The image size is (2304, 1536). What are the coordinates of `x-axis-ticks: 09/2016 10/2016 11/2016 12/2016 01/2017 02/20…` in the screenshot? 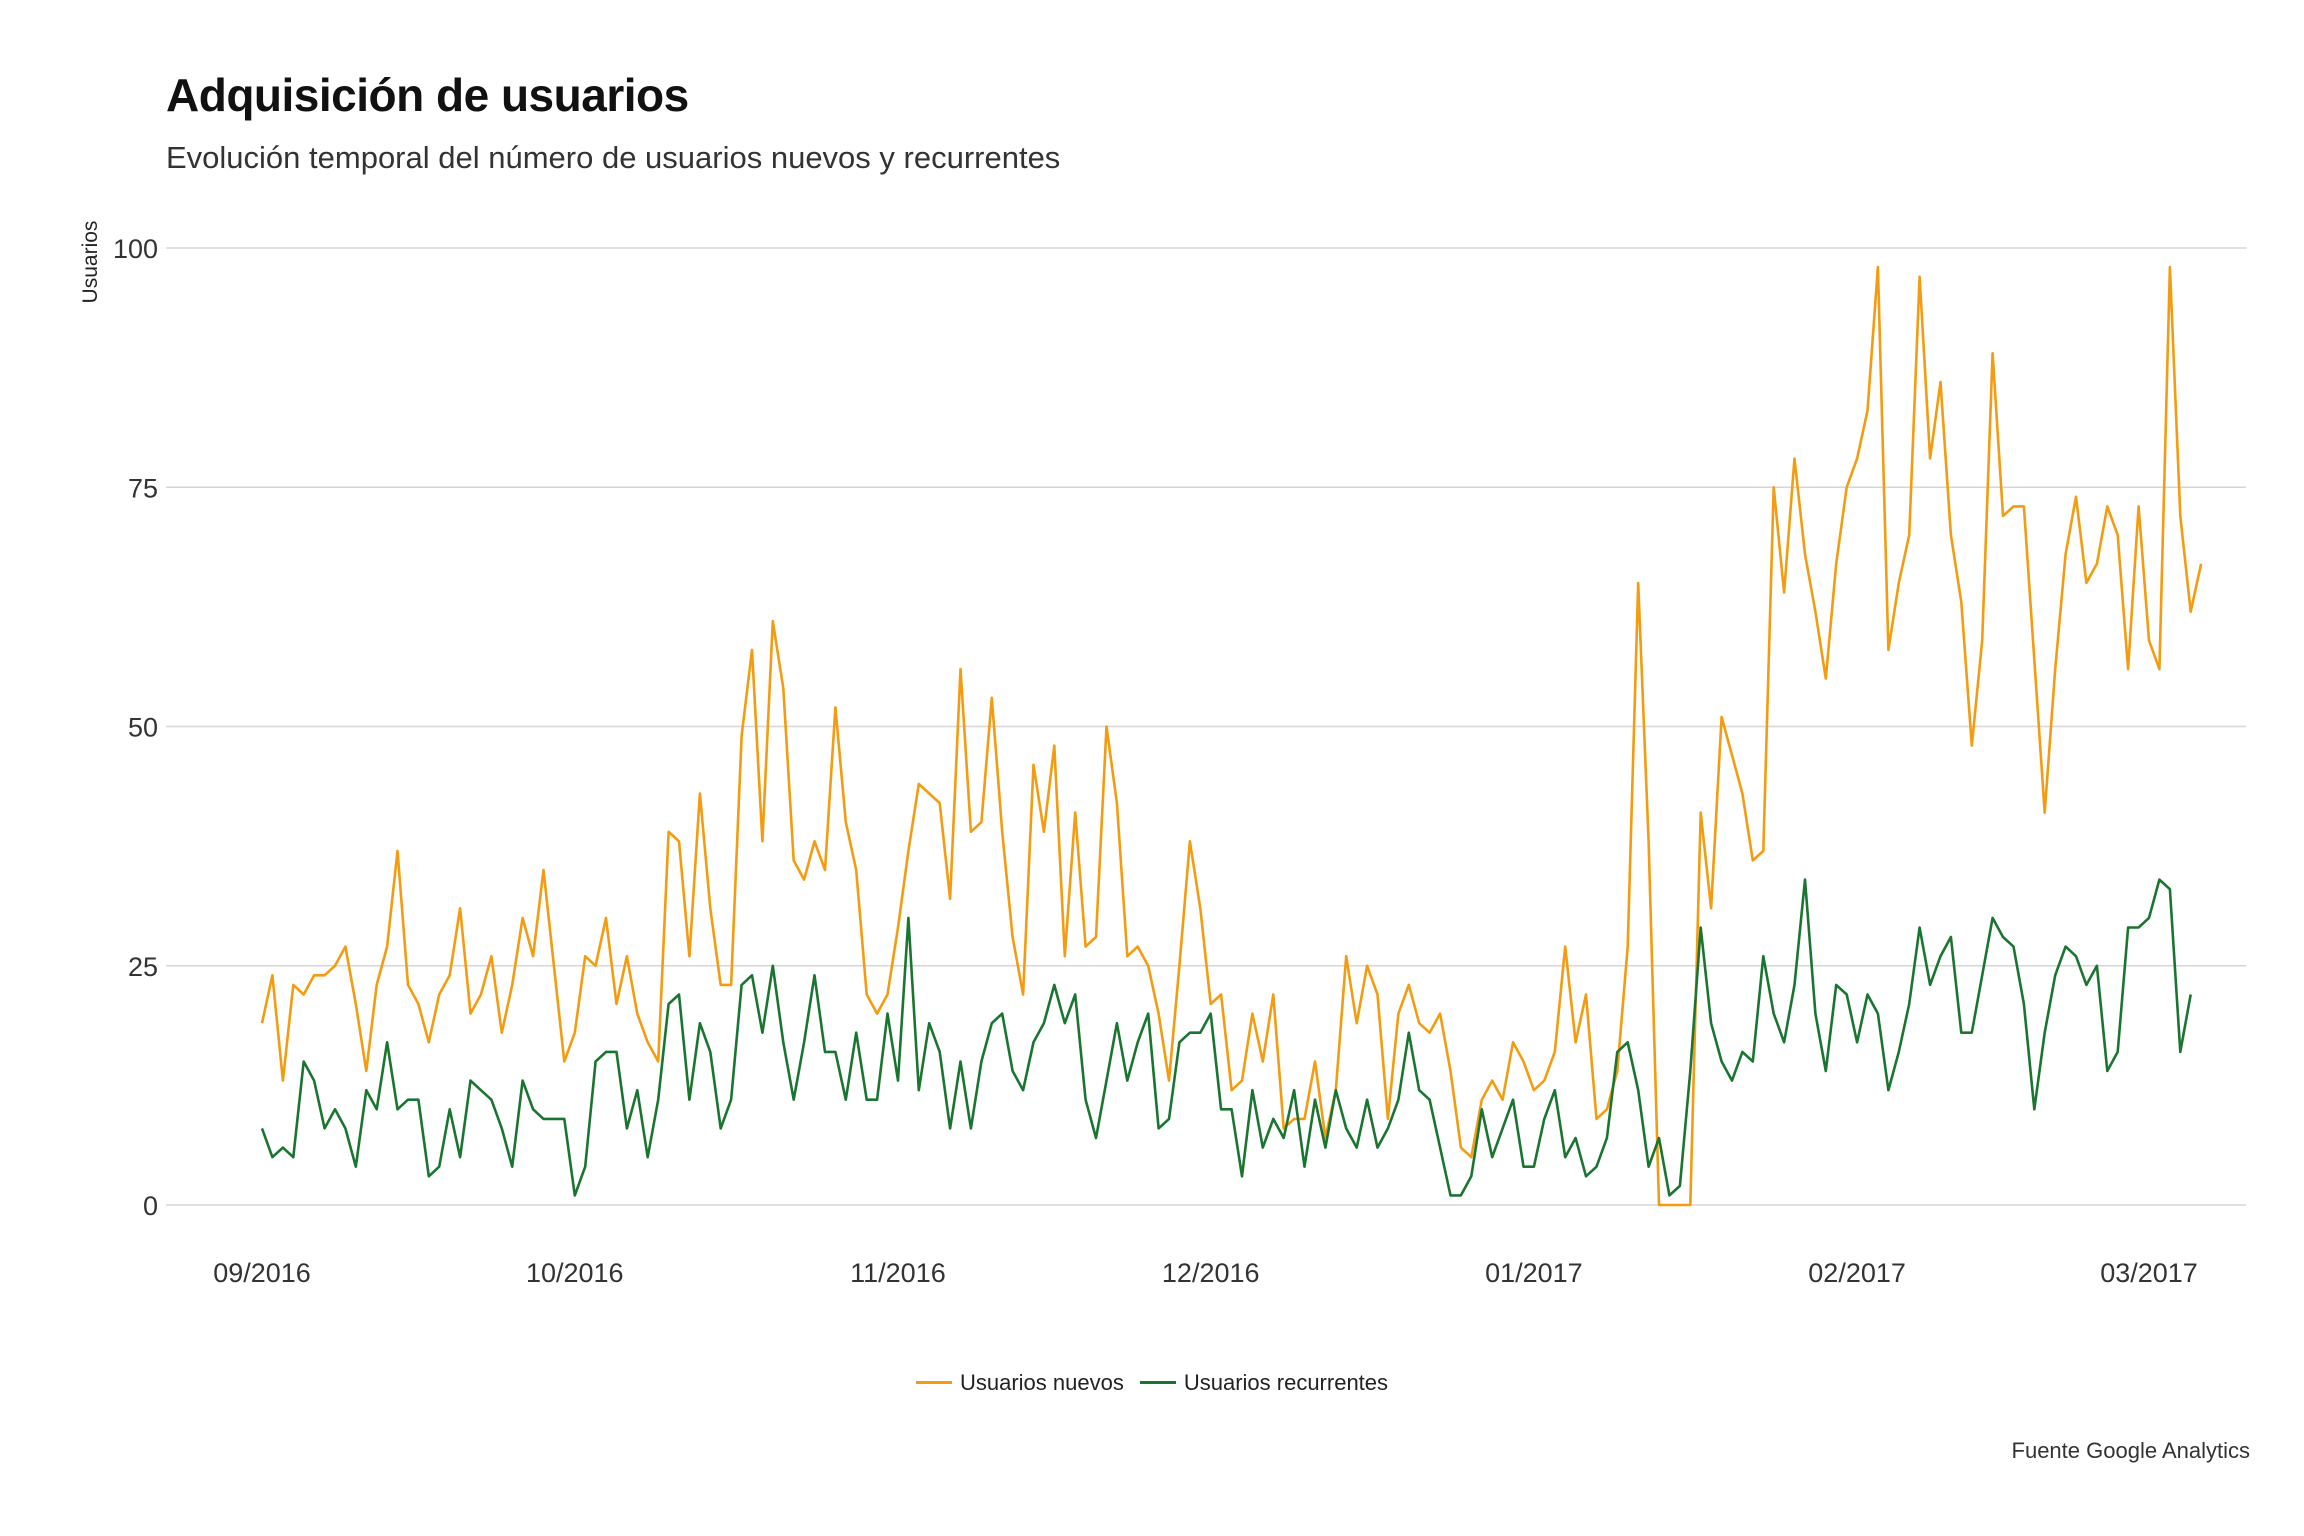 It's located at (1205, 1273).